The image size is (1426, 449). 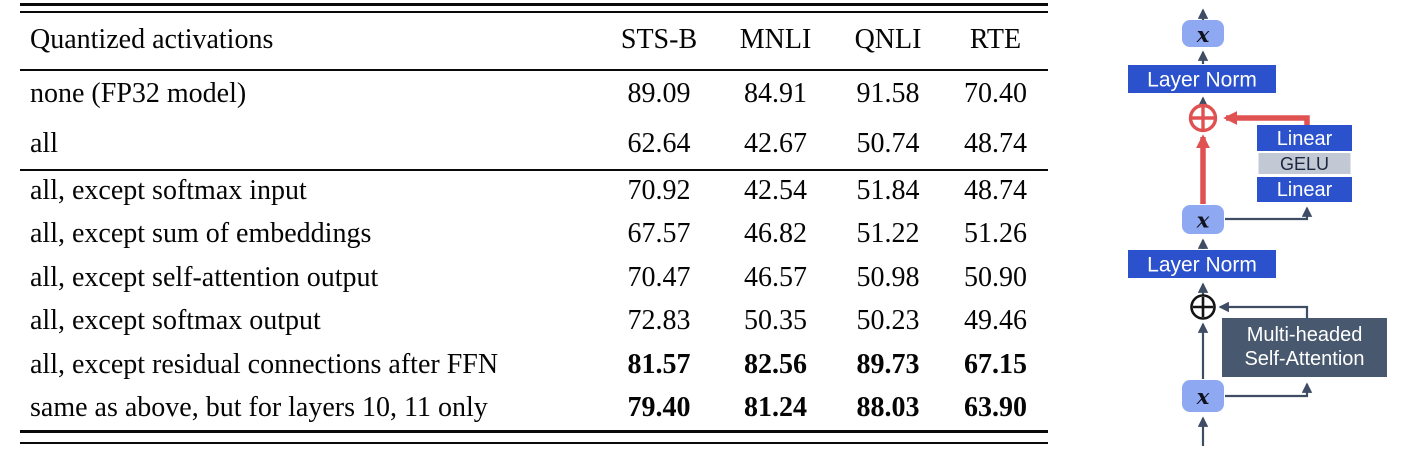 What do you see at coordinates (1266, 119) in the screenshot?
I see `ffn-to-add2-red-arrow` at bounding box center [1266, 119].